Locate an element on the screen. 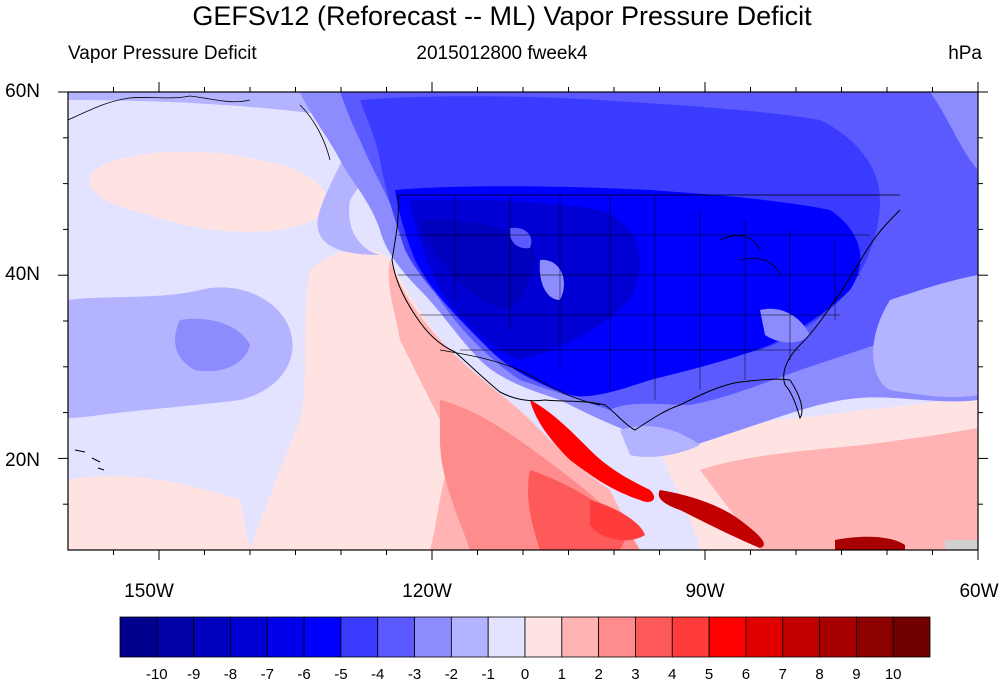 Image resolution: width=1004 pixels, height=684 pixels. date-label: 2015012800 fweek4 is located at coordinates (502, 53).